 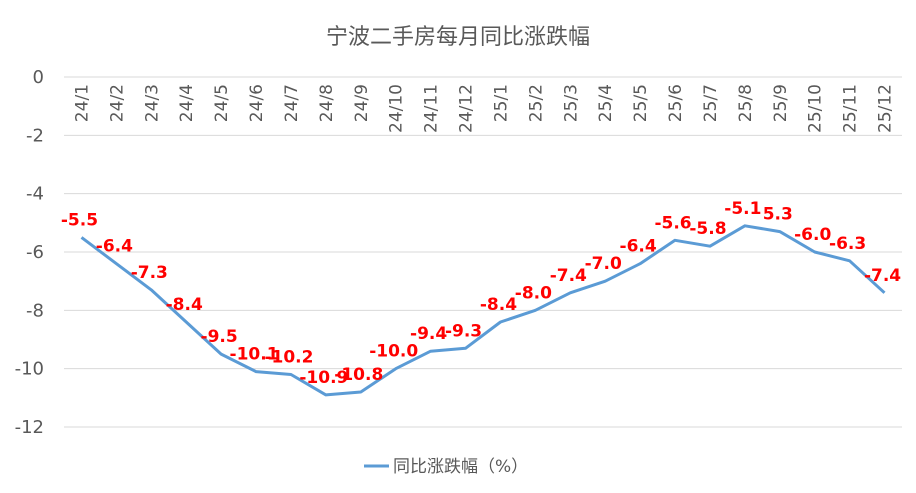 I want to click on x-tick-label: 25/8, so click(x=746, y=103).